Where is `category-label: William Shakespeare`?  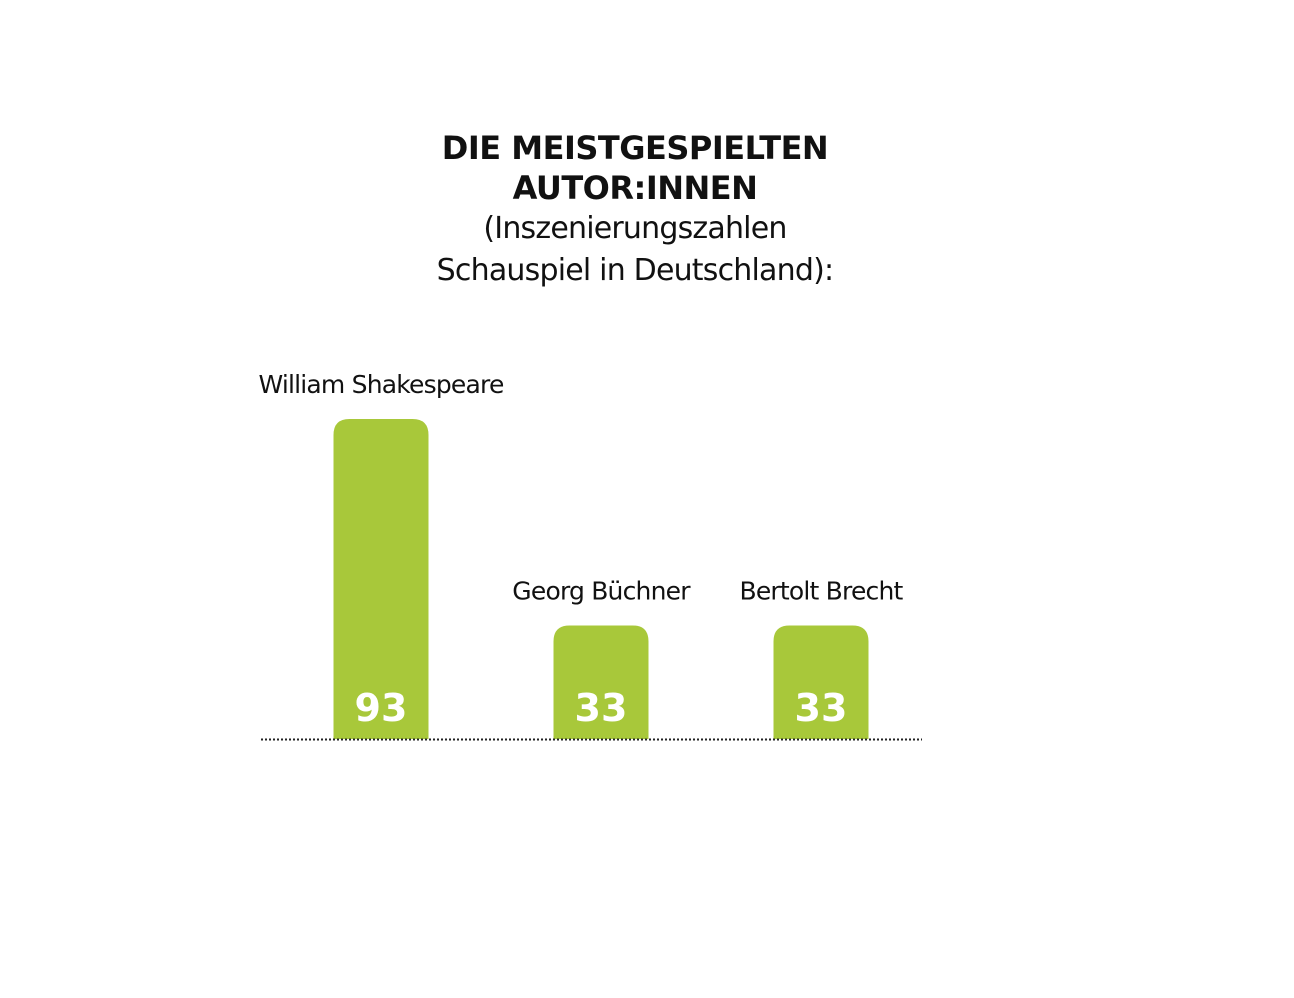 category-label: William Shakespeare is located at coordinates (380, 384).